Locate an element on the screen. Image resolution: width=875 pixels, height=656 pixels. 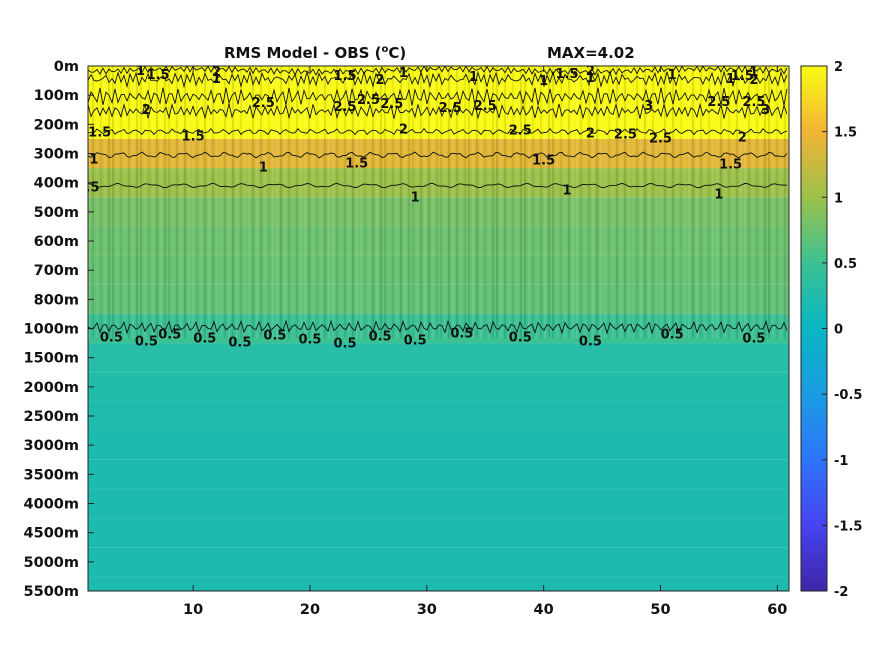
y-tick-label: 600m is located at coordinates (56, 242).